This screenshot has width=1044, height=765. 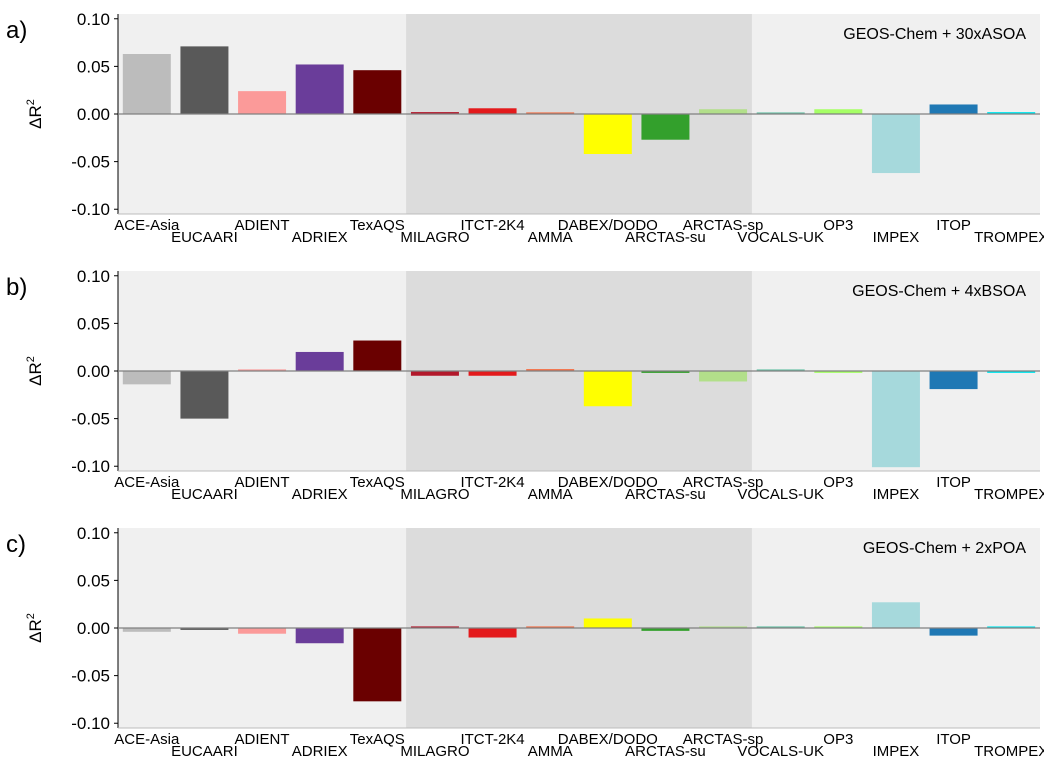 I want to click on panel-label: b), so click(x=16, y=287).